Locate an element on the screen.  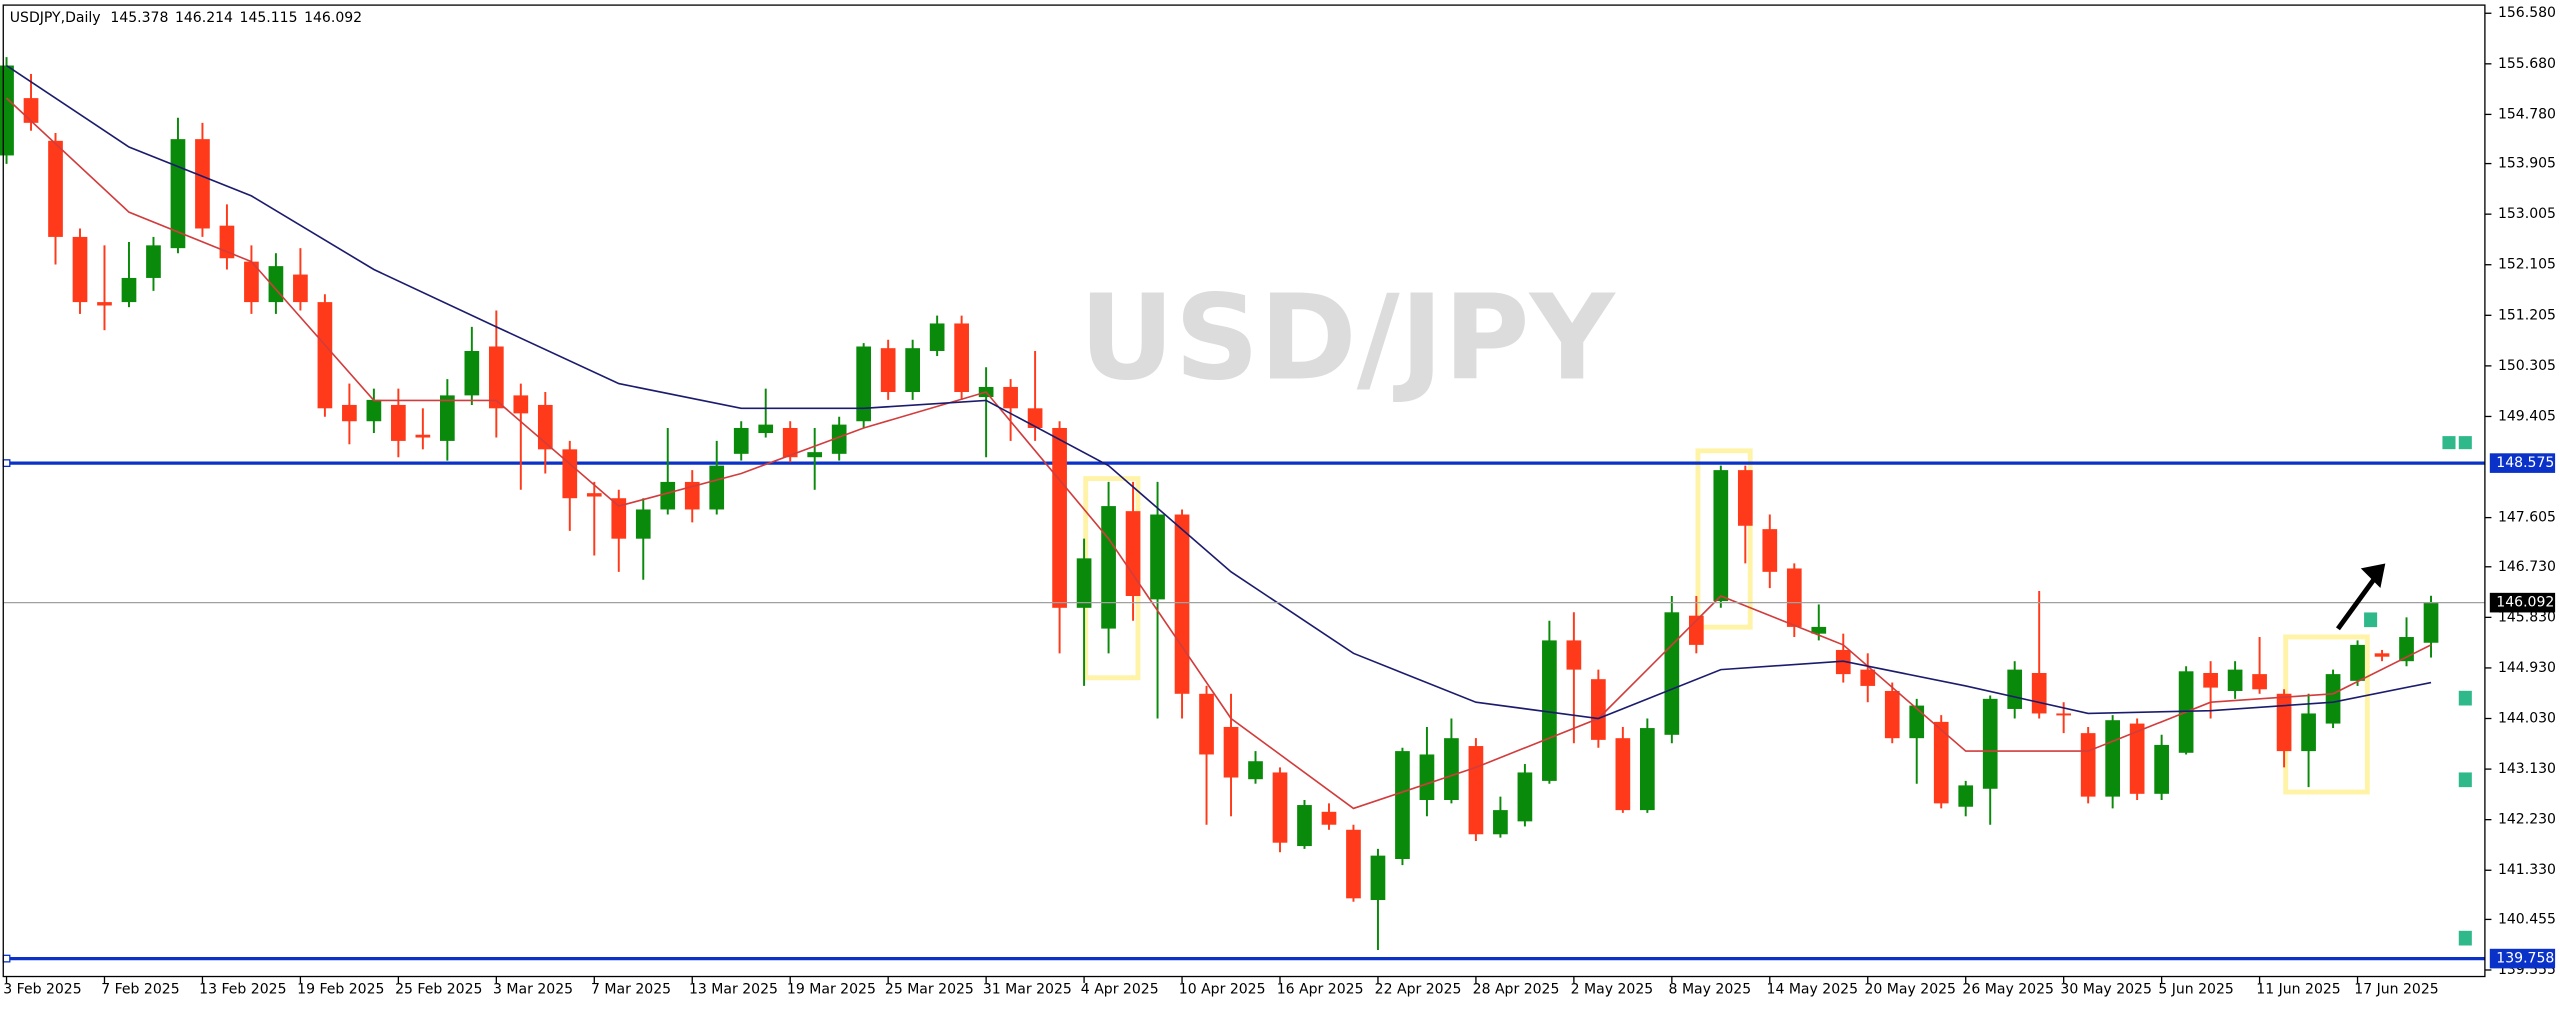
y-tick-label: 144.030 is located at coordinates (2527, 719).